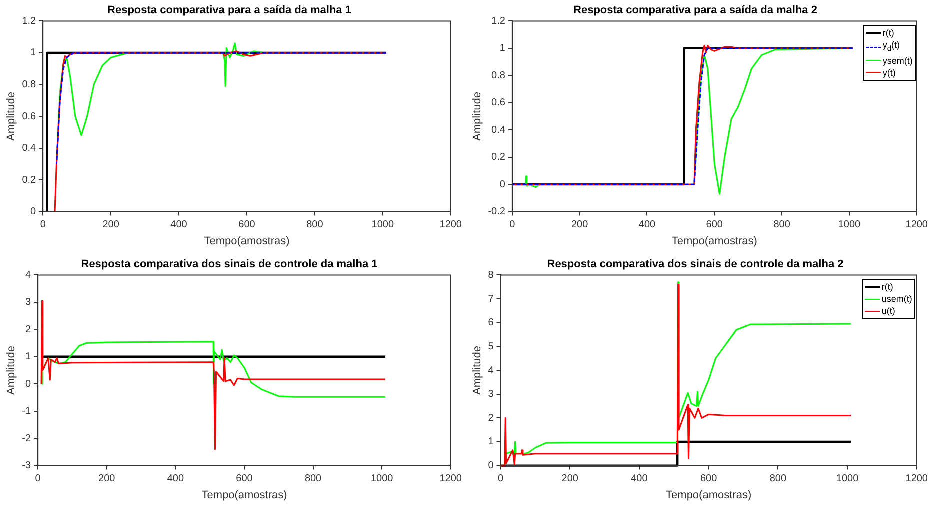 The image size is (931, 507). Describe the element at coordinates (497, 212) in the screenshot. I see `y-tick-label: -0.2` at that location.